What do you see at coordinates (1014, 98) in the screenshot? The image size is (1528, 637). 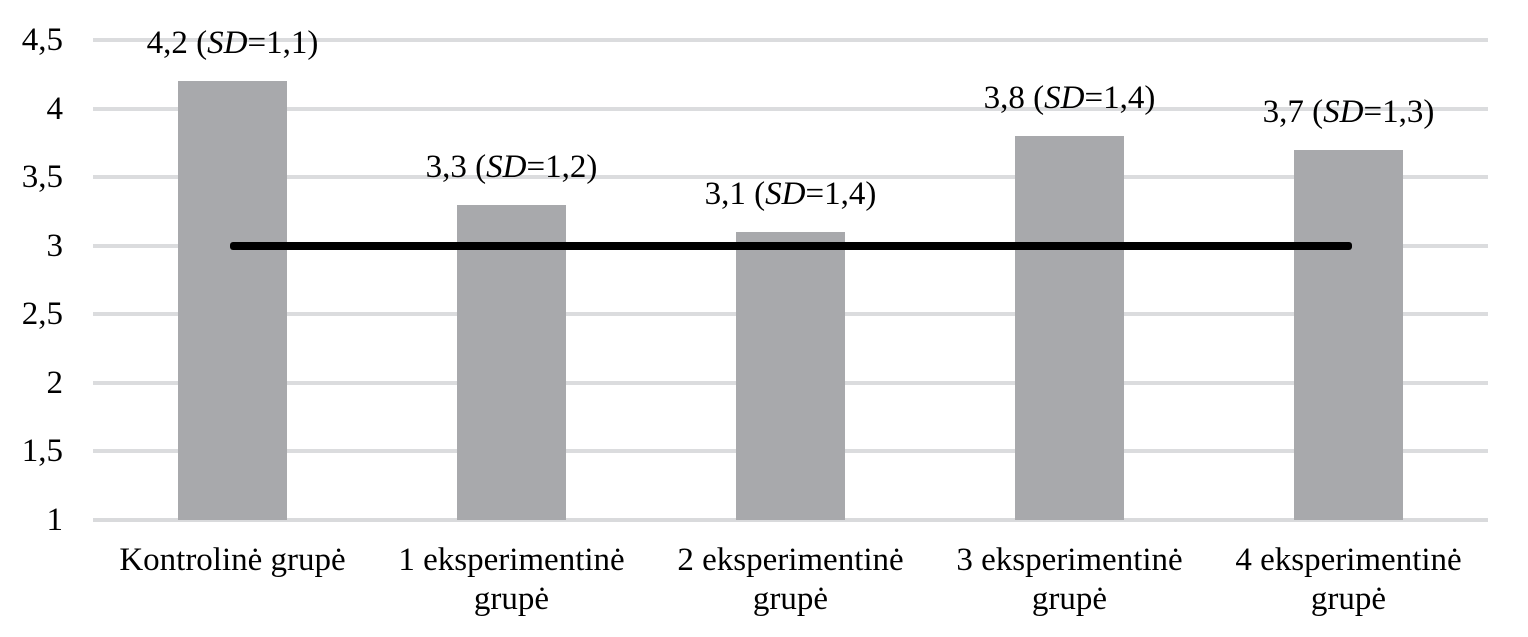 I see `value-text: 3,8 (` at bounding box center [1014, 98].